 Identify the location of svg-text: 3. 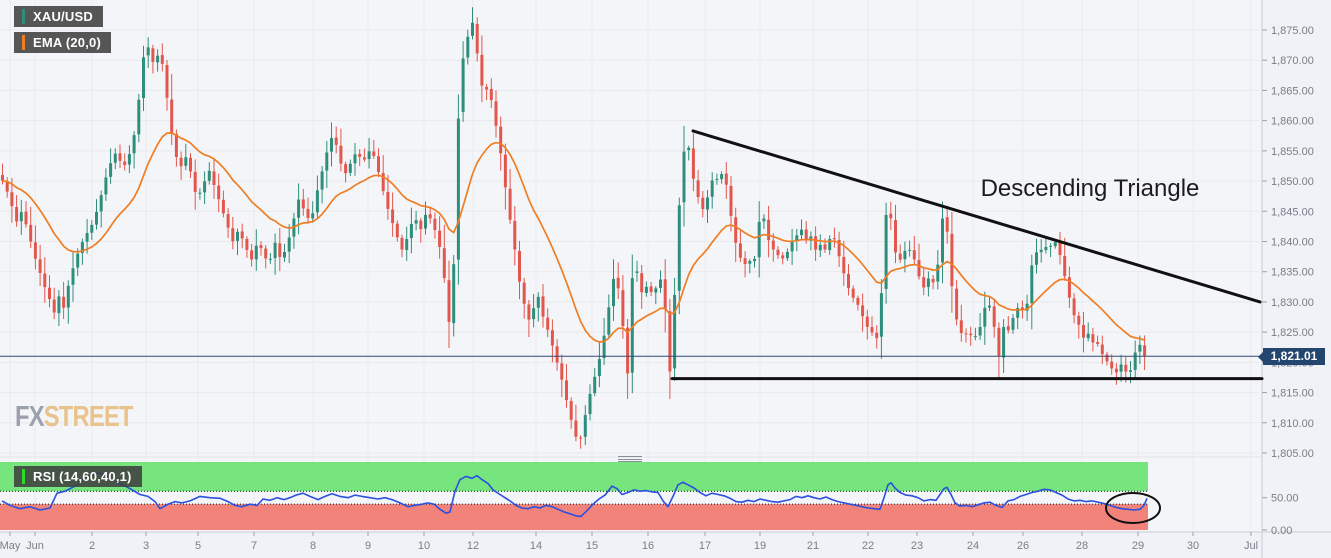
(146, 546).